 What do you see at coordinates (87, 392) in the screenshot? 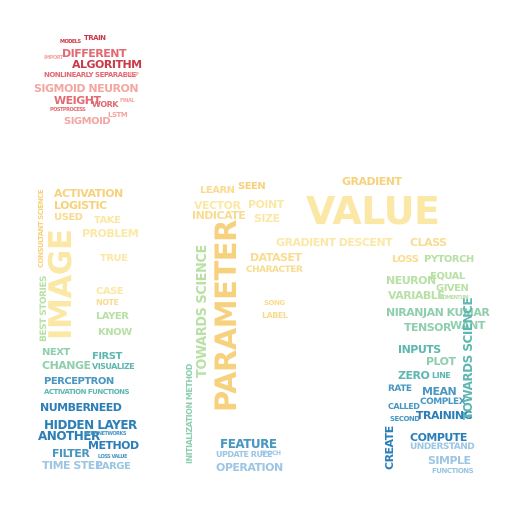
I see `word: ACTIVATION FUNCTIONS` at bounding box center [87, 392].